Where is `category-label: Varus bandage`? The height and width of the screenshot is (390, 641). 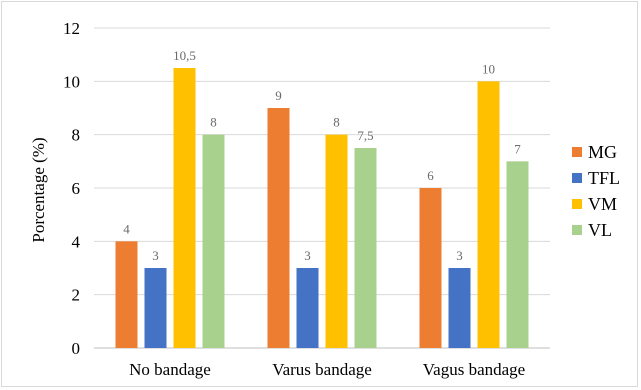 category-label: Varus bandage is located at coordinates (322, 369).